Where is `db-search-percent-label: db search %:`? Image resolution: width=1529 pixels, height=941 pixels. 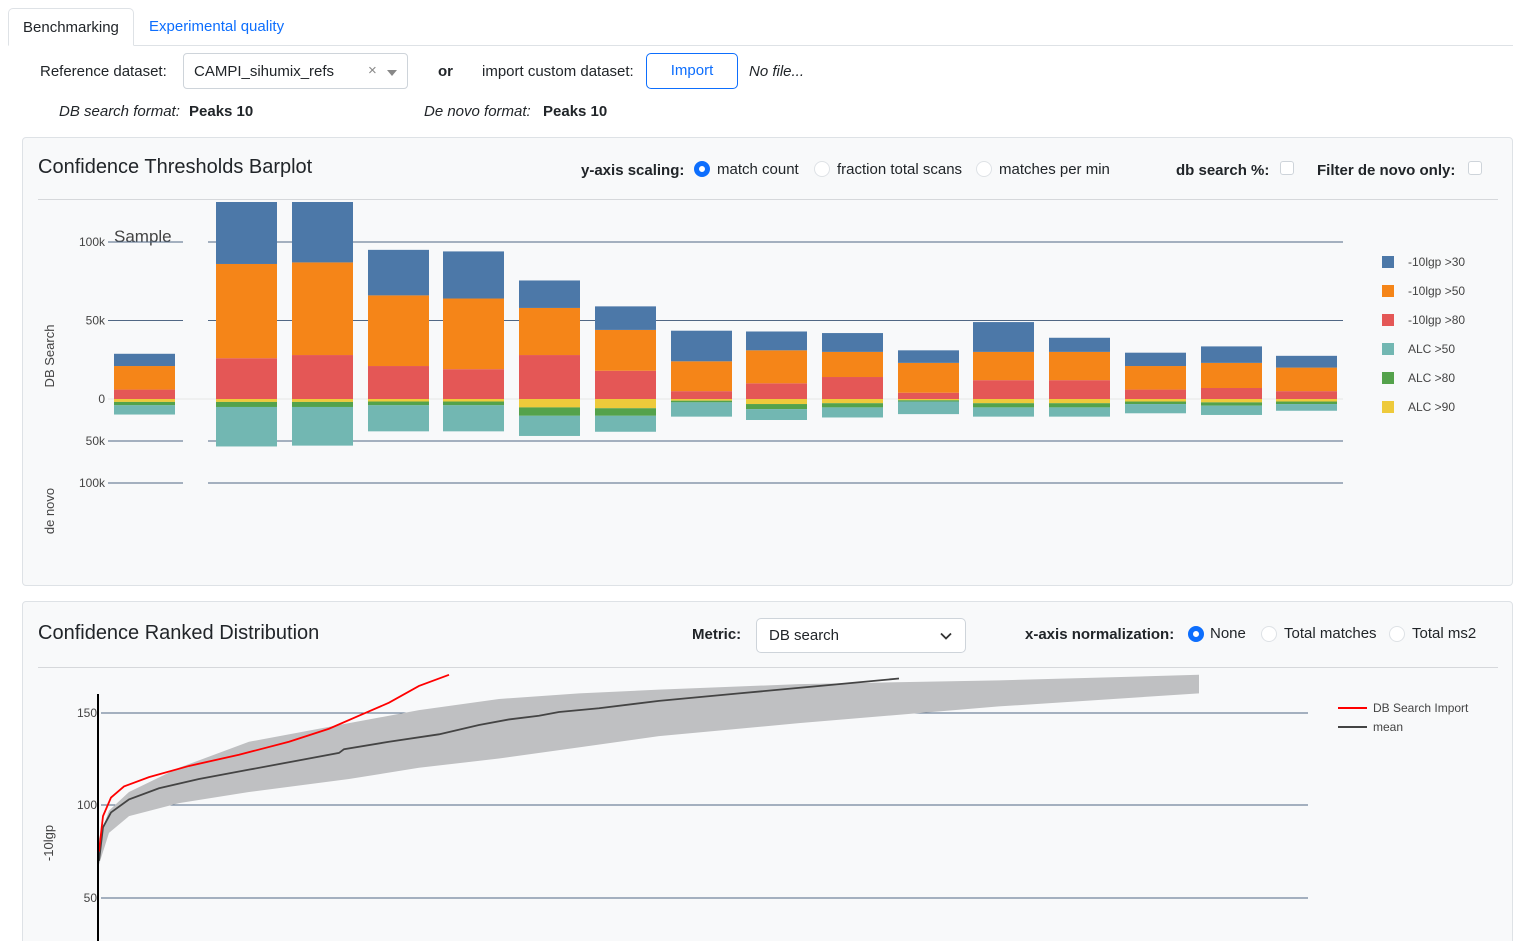 db-search-percent-label: db search %: is located at coordinates (1223, 170).